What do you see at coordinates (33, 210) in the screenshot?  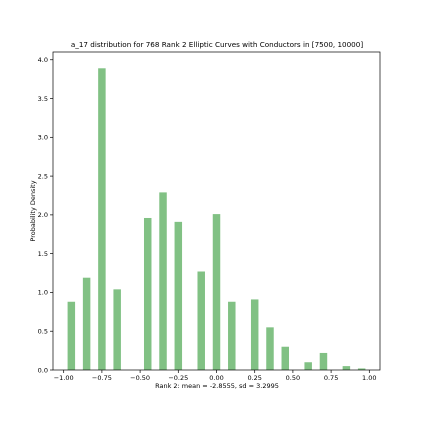 I see `y-axis-label: Probability Density` at bounding box center [33, 210].